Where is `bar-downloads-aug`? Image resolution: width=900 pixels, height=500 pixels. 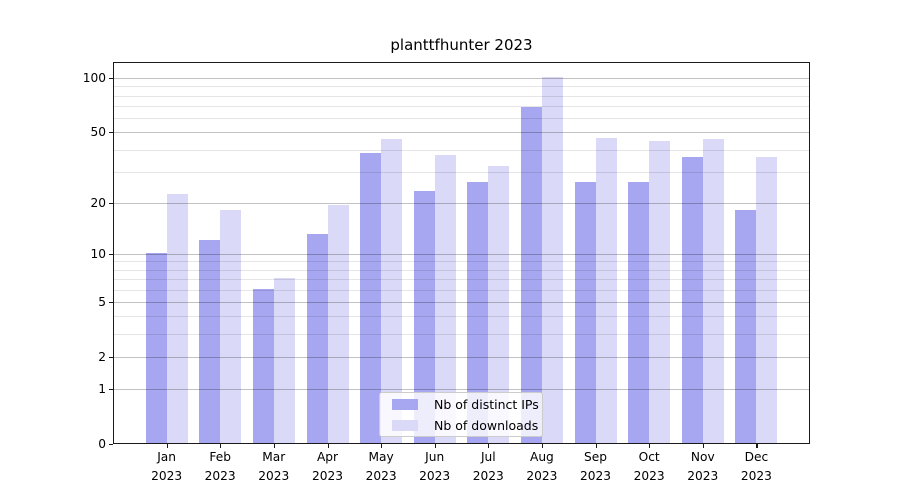 bar-downloads-aug is located at coordinates (552, 260).